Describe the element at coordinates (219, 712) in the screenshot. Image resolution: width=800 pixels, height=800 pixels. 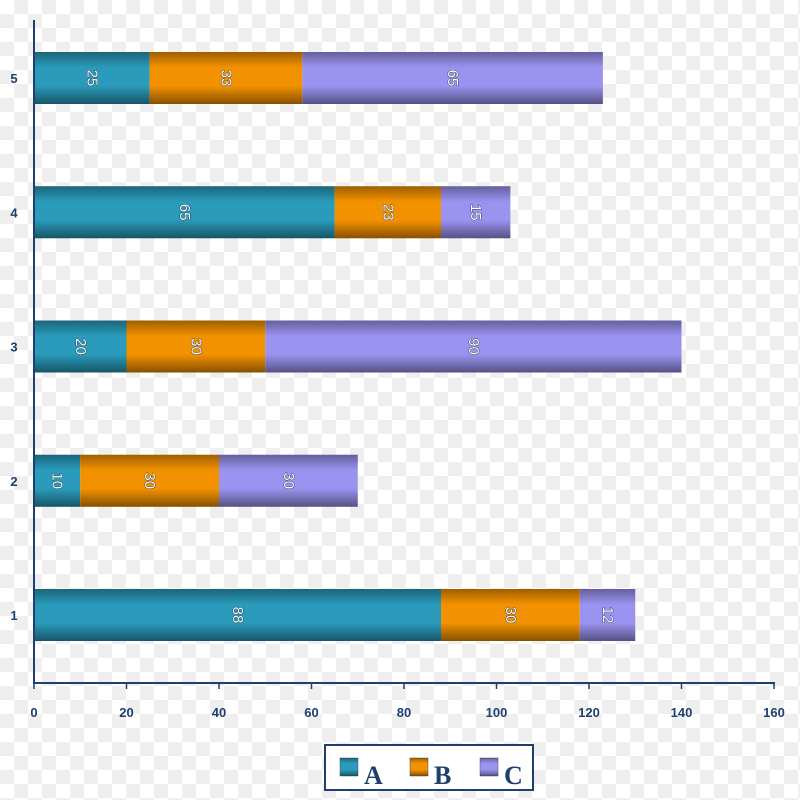
I see `x-tick-label: 40` at that location.